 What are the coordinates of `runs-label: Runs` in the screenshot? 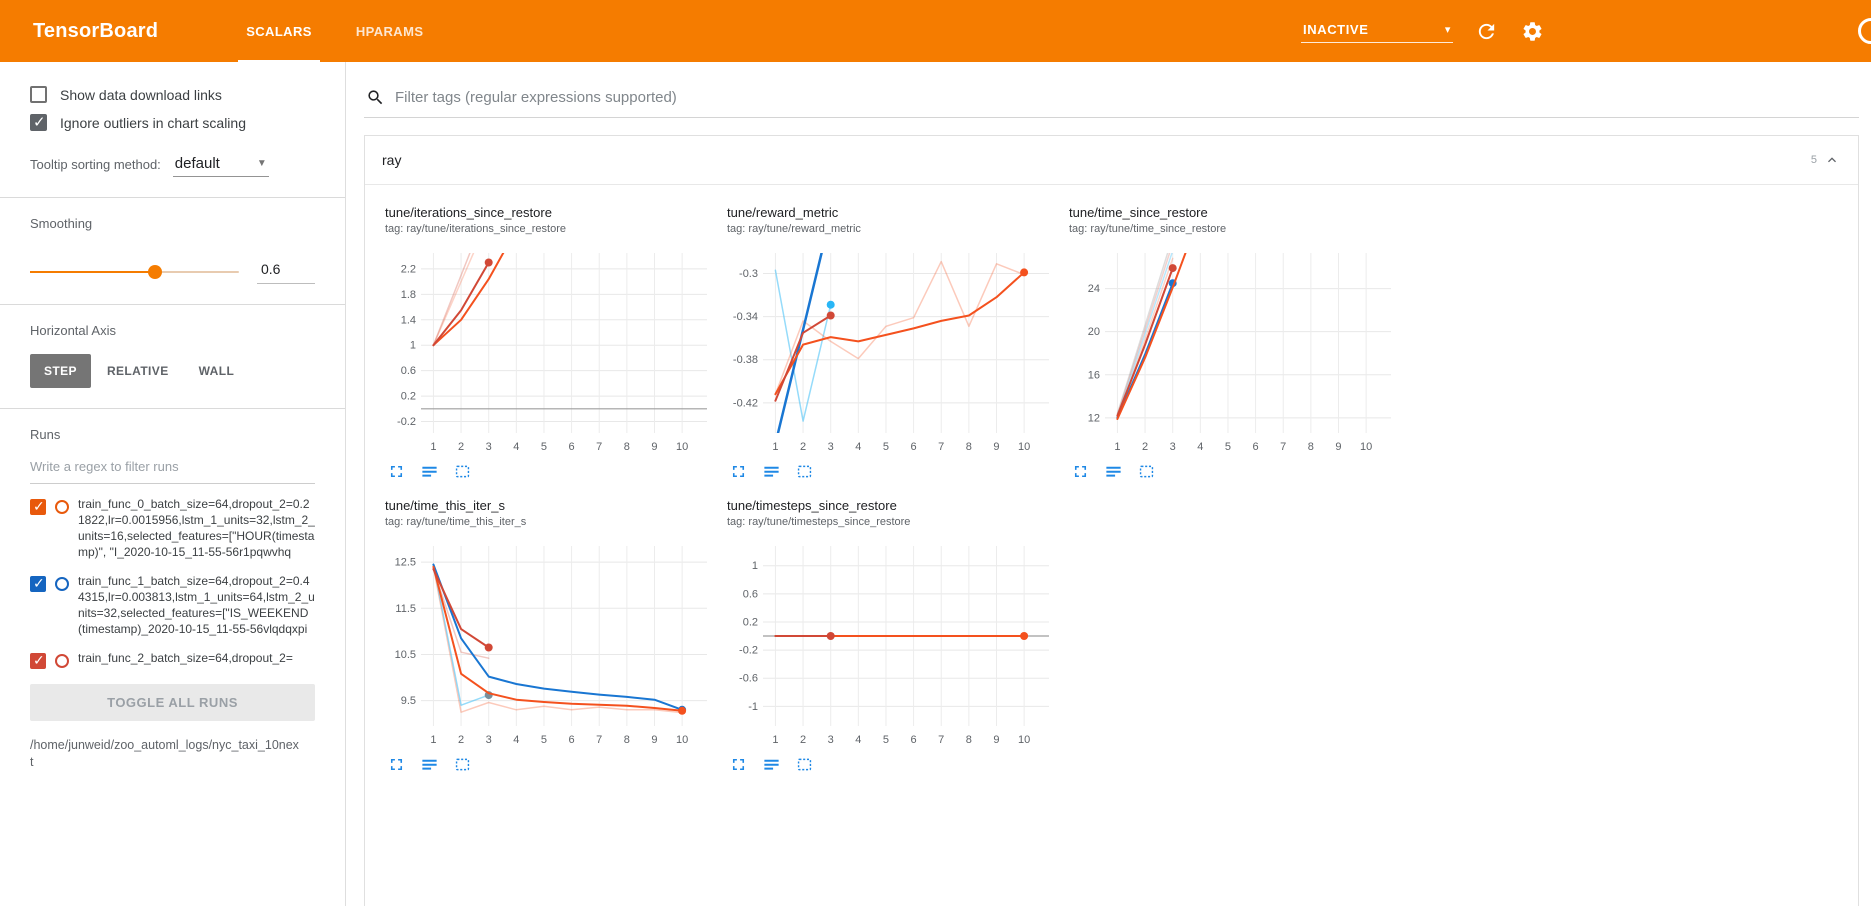 It's located at (45, 434).